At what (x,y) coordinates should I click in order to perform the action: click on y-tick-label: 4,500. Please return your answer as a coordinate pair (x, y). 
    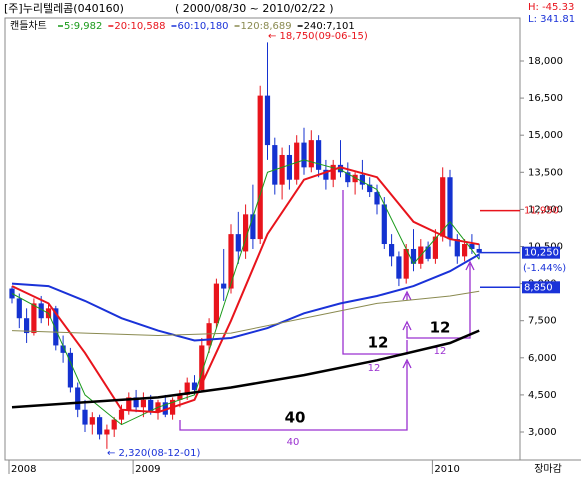
    Looking at the image, I should click on (542, 395).